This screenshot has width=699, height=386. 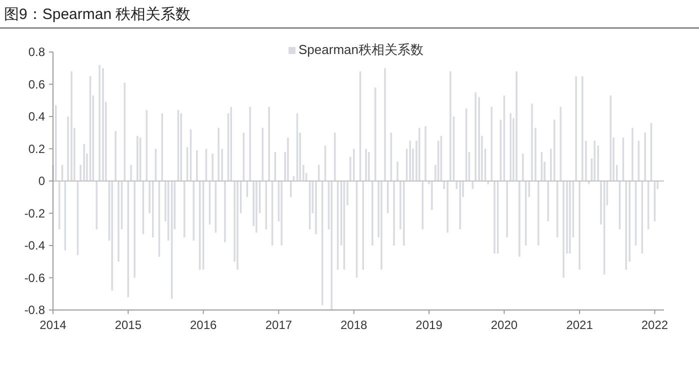 What do you see at coordinates (53, 325) in the screenshot?
I see `x-tick-label: 2014` at bounding box center [53, 325].